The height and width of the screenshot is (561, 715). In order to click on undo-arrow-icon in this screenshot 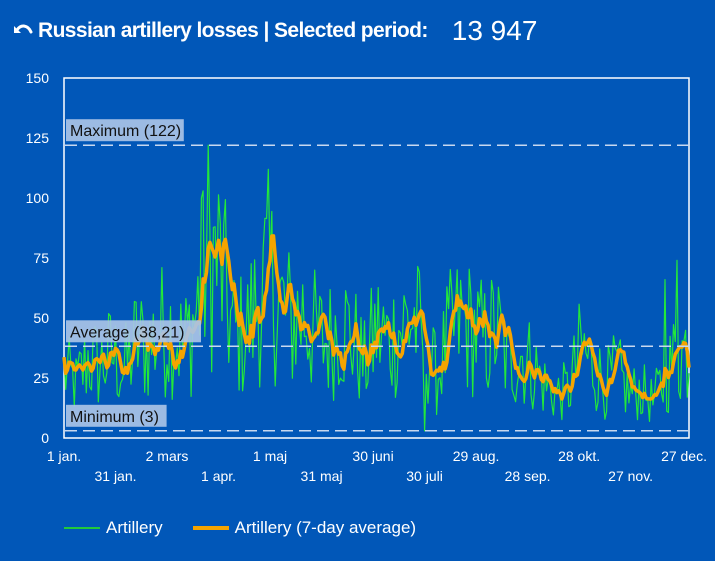, I will do `click(22, 31)`.